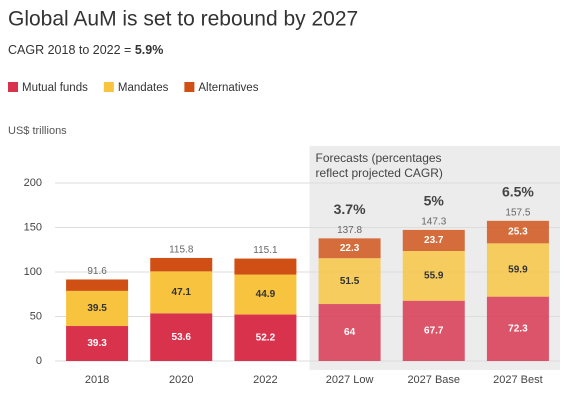 The image size is (572, 400). Describe the element at coordinates (181, 380) in the screenshot. I see `x-tick-label: 2020` at that location.